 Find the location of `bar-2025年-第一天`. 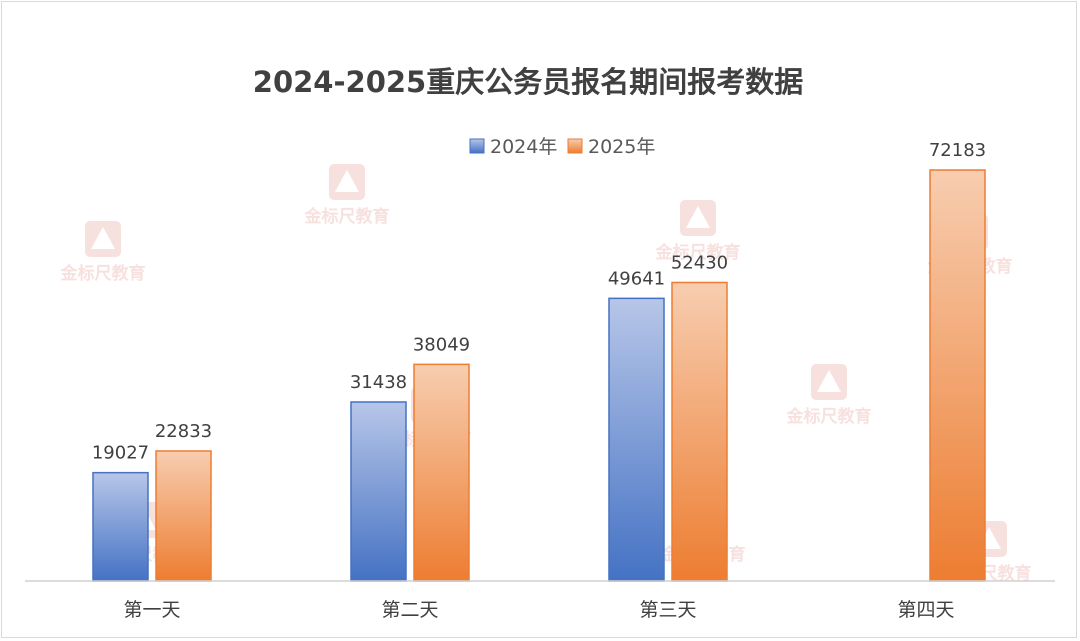

bar-2025年-第一天 is located at coordinates (183, 516).